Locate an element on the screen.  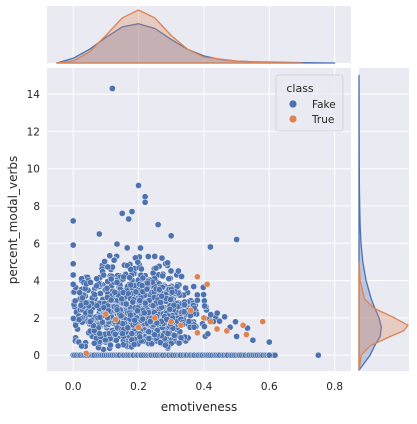
y-tick-label: 8 is located at coordinates (36, 207).